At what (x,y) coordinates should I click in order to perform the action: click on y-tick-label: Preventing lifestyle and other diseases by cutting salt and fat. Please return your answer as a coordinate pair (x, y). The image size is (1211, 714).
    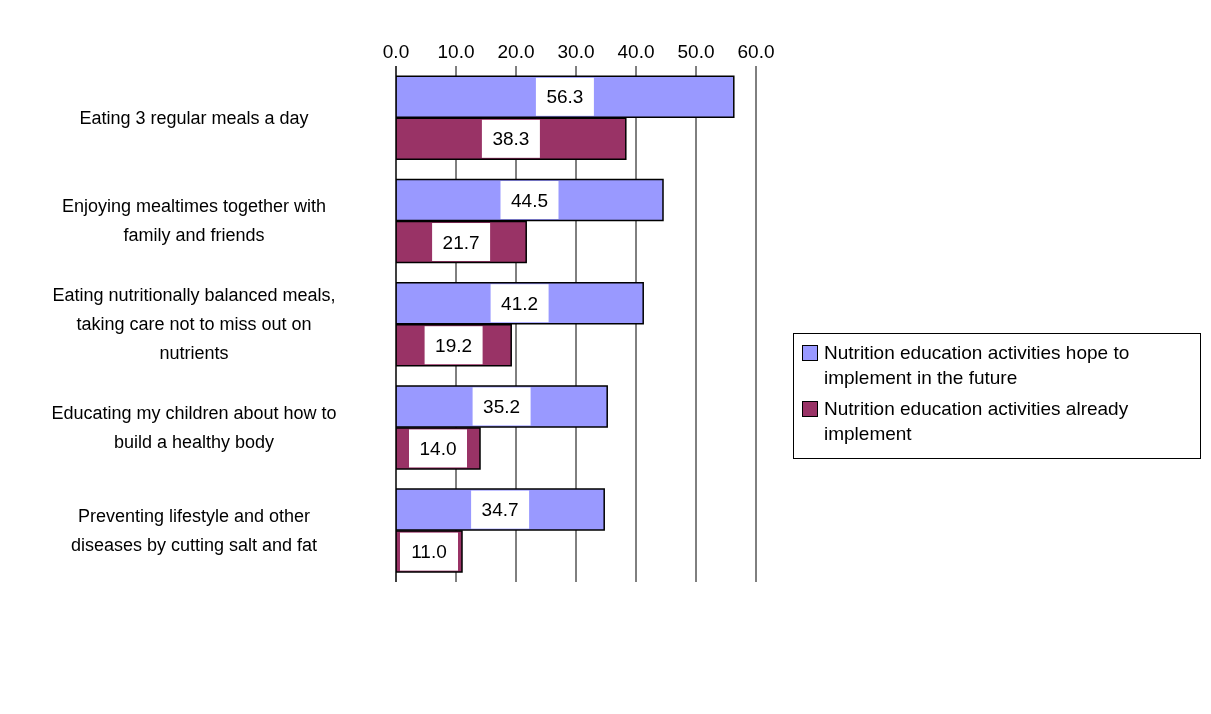
    Looking at the image, I should click on (194, 530).